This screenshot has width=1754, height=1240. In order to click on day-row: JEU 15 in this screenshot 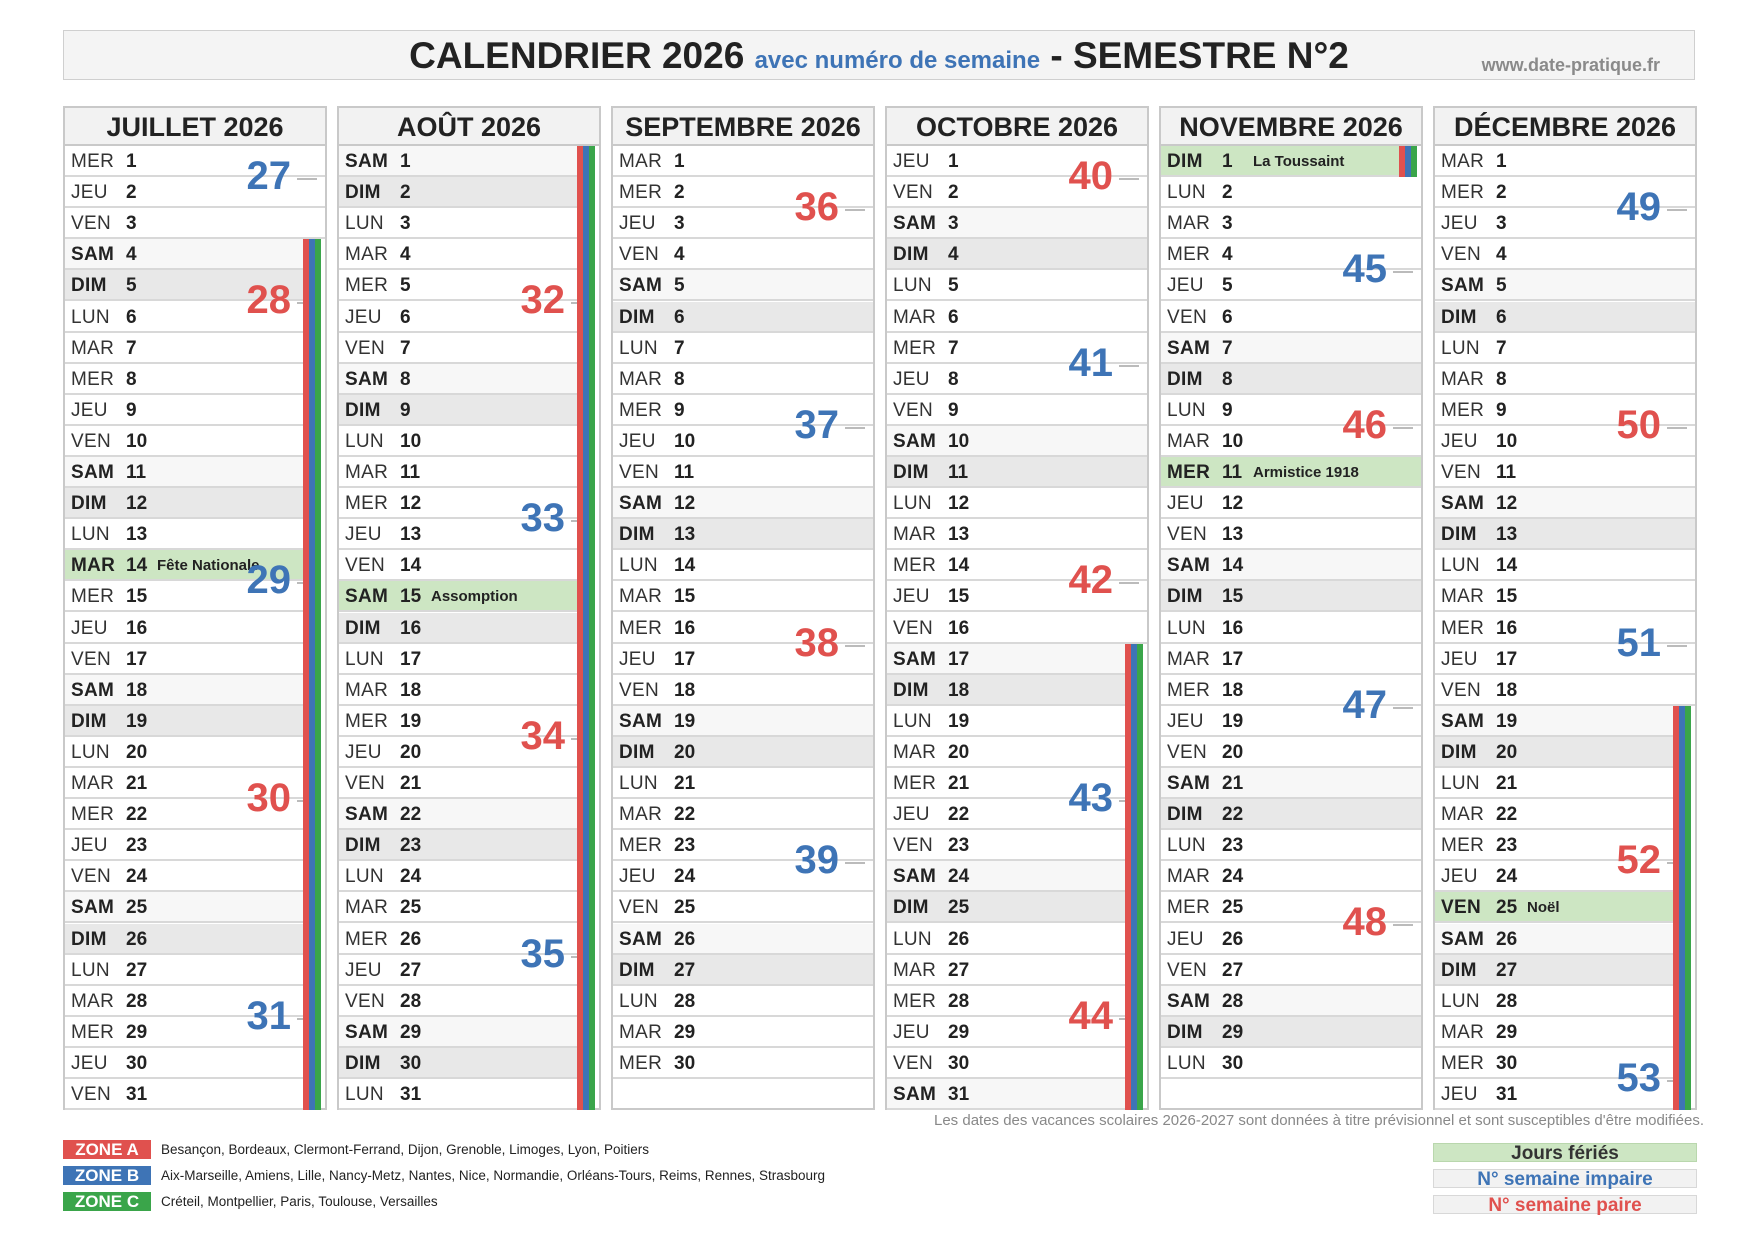, I will do `click(1017, 597)`.